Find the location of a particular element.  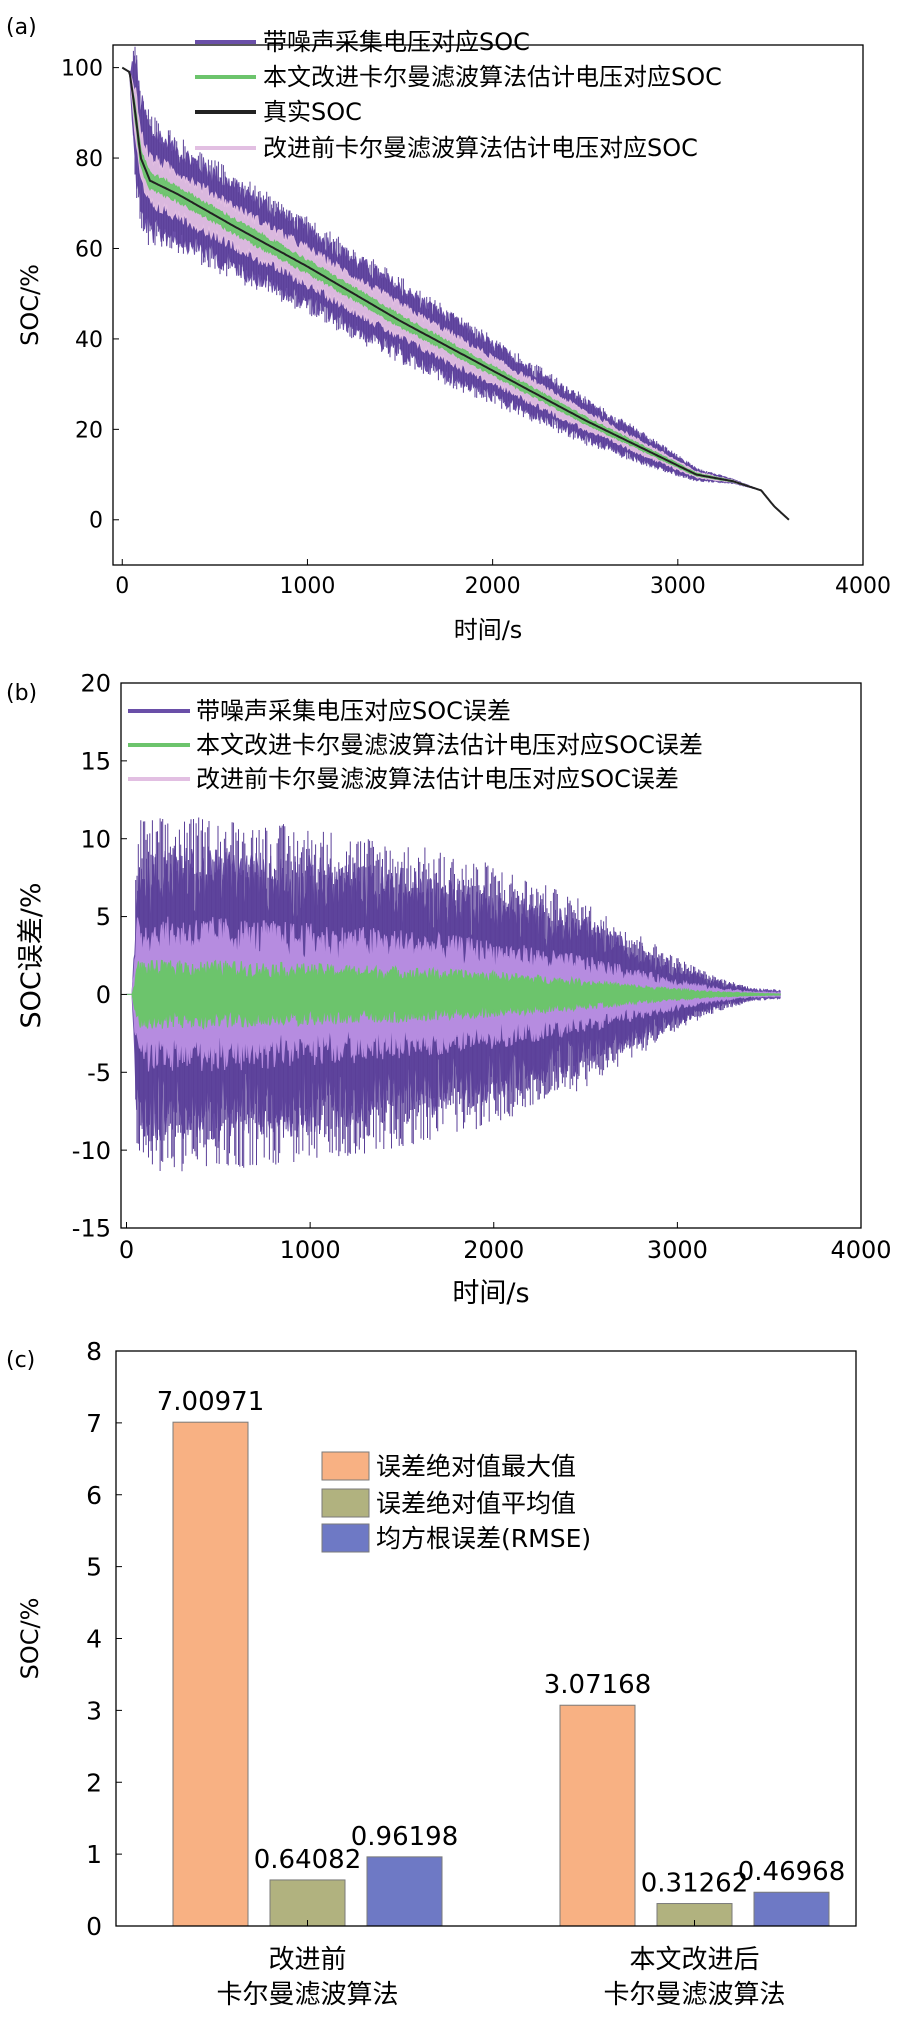

panel-label: (b) is located at coordinates (21, 693).